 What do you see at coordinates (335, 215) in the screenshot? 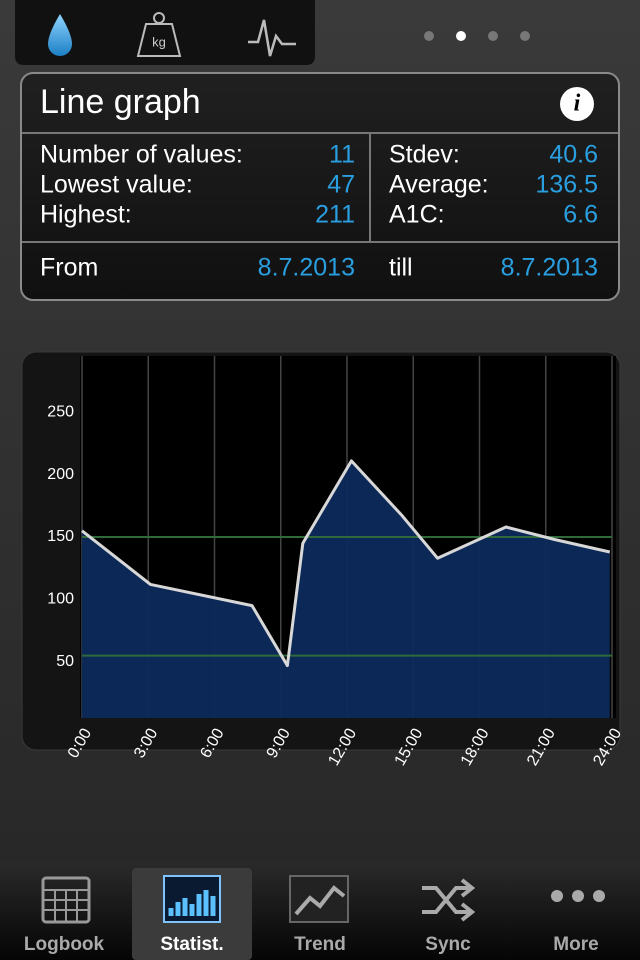
I see `stat-value: 211` at bounding box center [335, 215].